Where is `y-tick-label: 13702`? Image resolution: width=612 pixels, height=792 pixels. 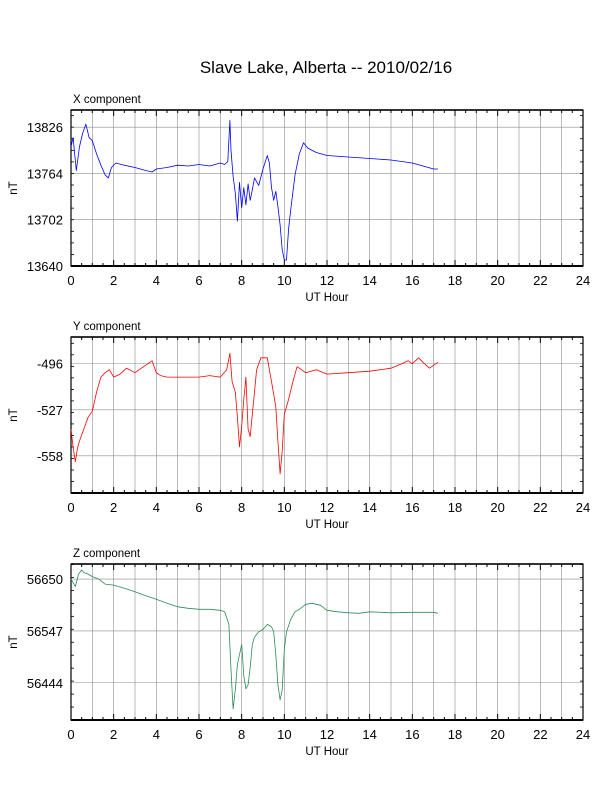 y-tick-label: 13702 is located at coordinates (45, 220).